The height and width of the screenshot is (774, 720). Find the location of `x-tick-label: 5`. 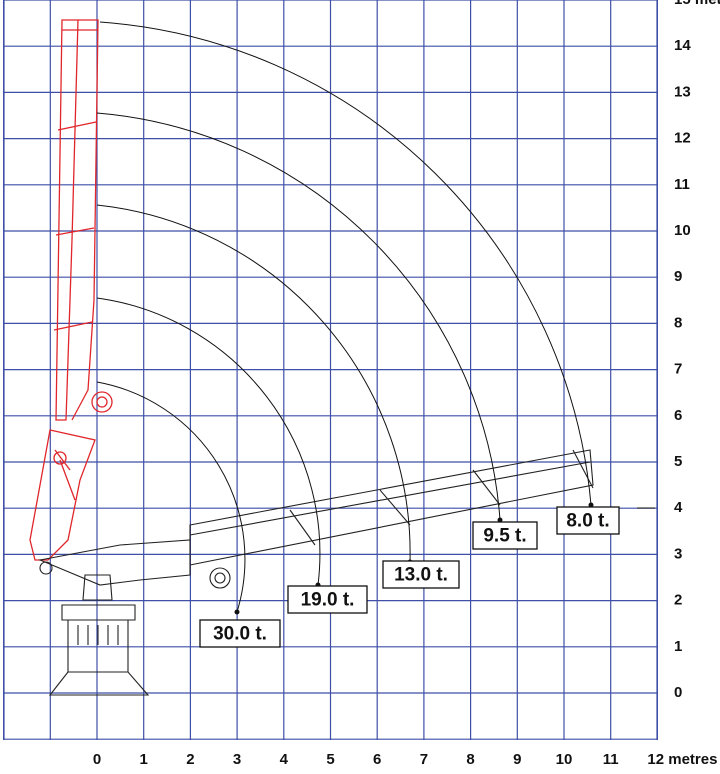

x-tick-label: 5 is located at coordinates (330, 759).